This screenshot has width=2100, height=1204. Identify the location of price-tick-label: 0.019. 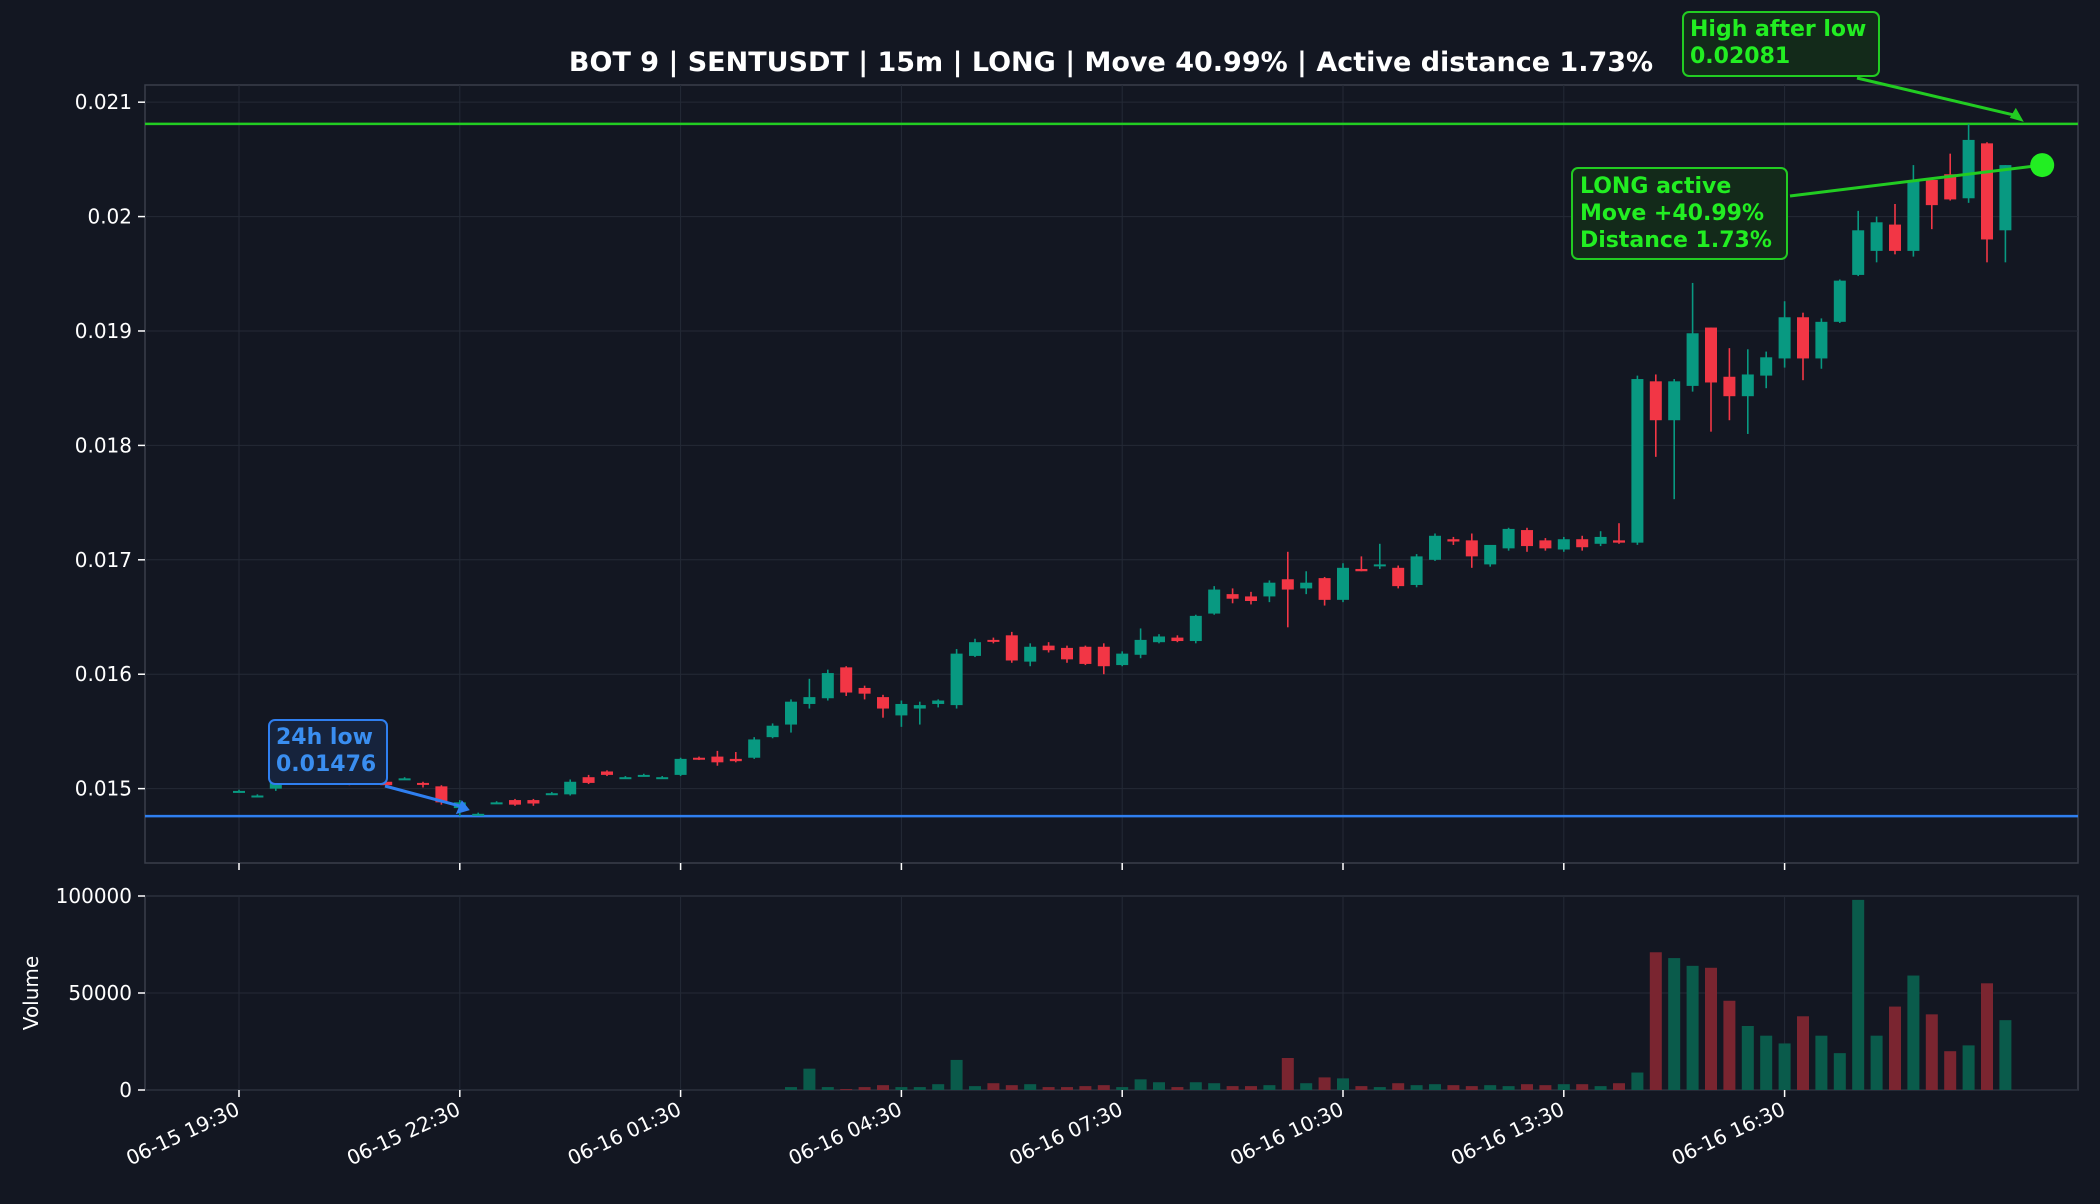
(103, 331).